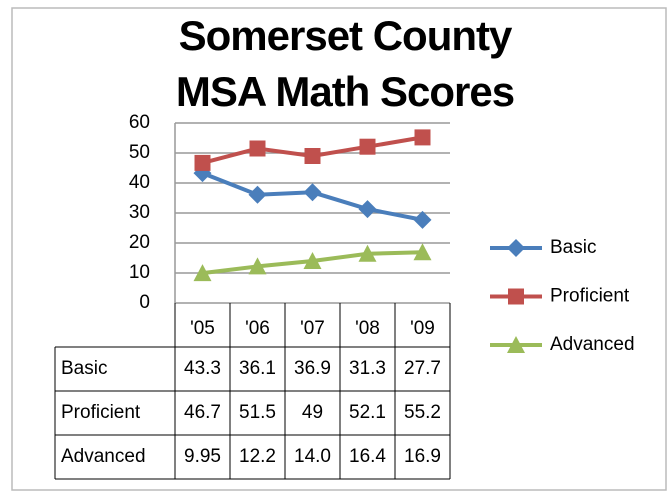 The width and height of the screenshot is (672, 493). What do you see at coordinates (257, 368) in the screenshot?
I see `table-cell: 36.1` at bounding box center [257, 368].